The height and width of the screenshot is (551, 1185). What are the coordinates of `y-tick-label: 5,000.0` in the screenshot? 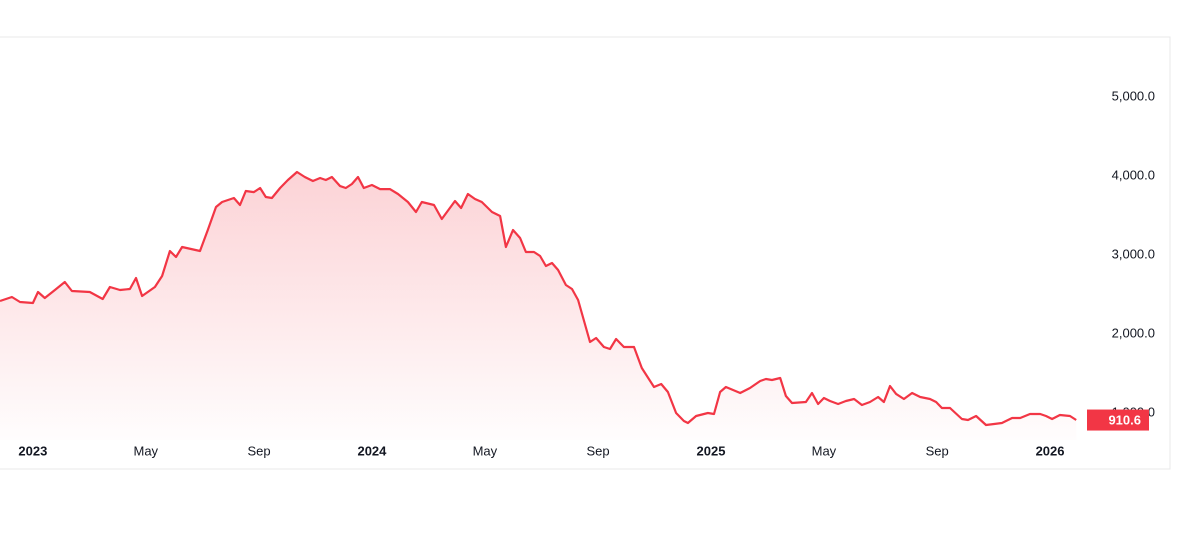 It's located at (1133, 95).